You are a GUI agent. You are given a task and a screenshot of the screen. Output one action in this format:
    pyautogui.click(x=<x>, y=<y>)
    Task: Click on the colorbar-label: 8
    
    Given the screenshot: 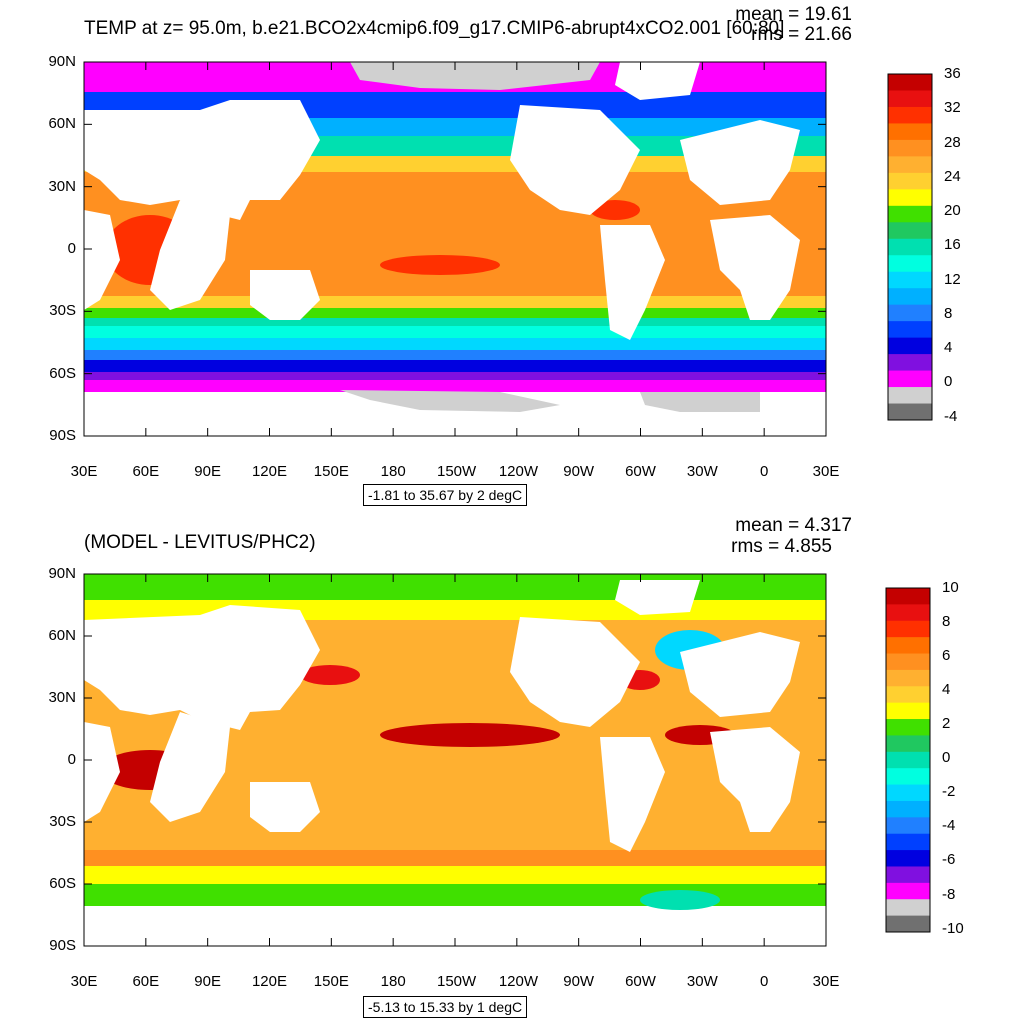 What is the action you would take?
    pyautogui.click(x=946, y=622)
    